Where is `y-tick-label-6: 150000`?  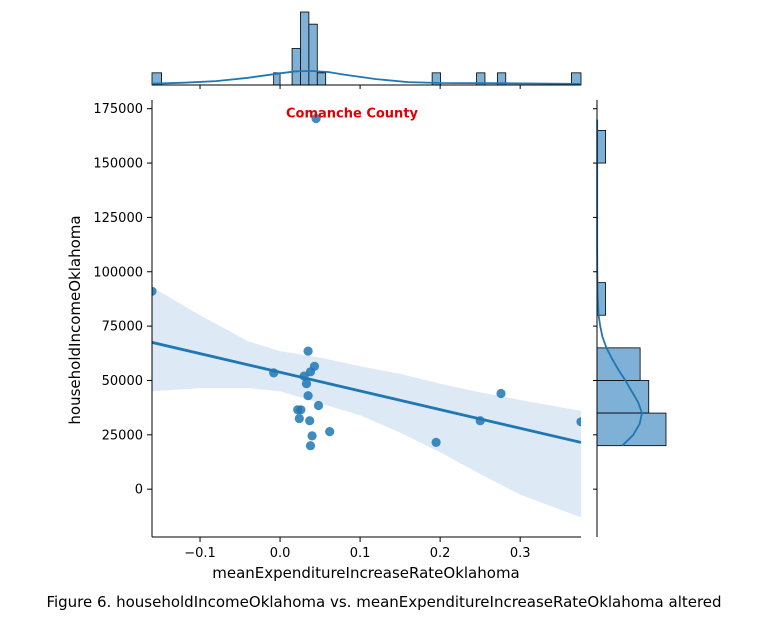 y-tick-label-6: 150000 is located at coordinates (118, 164).